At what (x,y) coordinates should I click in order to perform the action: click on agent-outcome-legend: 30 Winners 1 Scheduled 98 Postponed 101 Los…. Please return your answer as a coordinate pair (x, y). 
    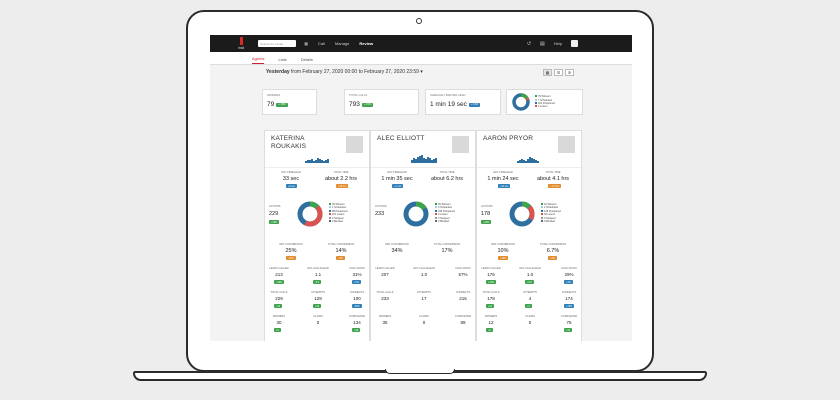
    Looking at the image, I should click on (338, 213).